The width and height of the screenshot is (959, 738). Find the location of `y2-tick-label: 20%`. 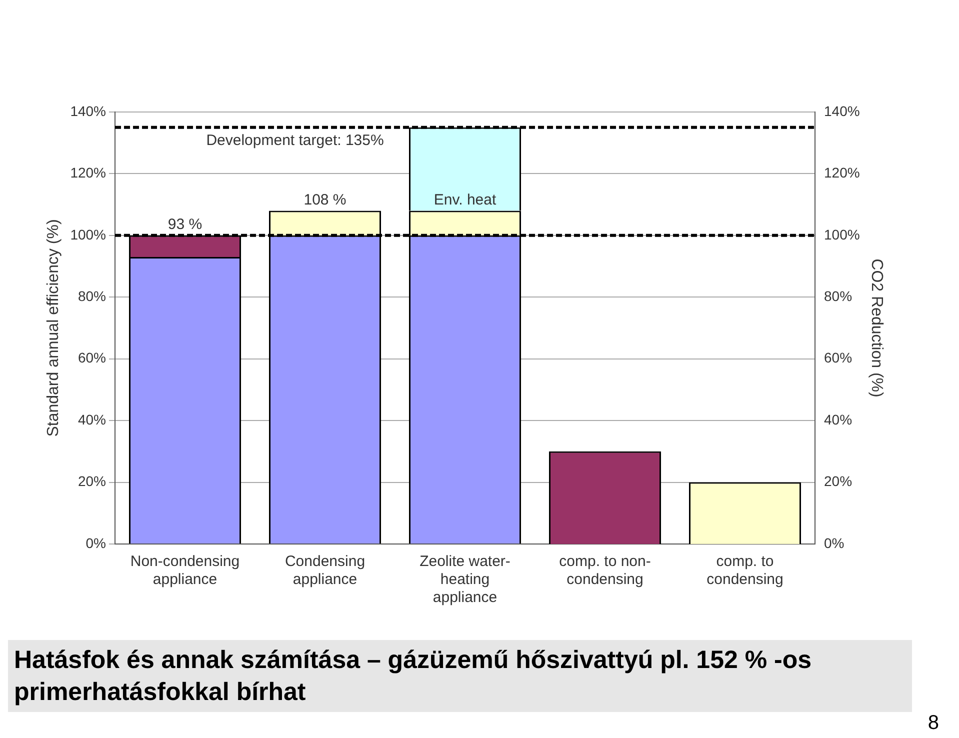

y2-tick-label: 20% is located at coordinates (838, 481).